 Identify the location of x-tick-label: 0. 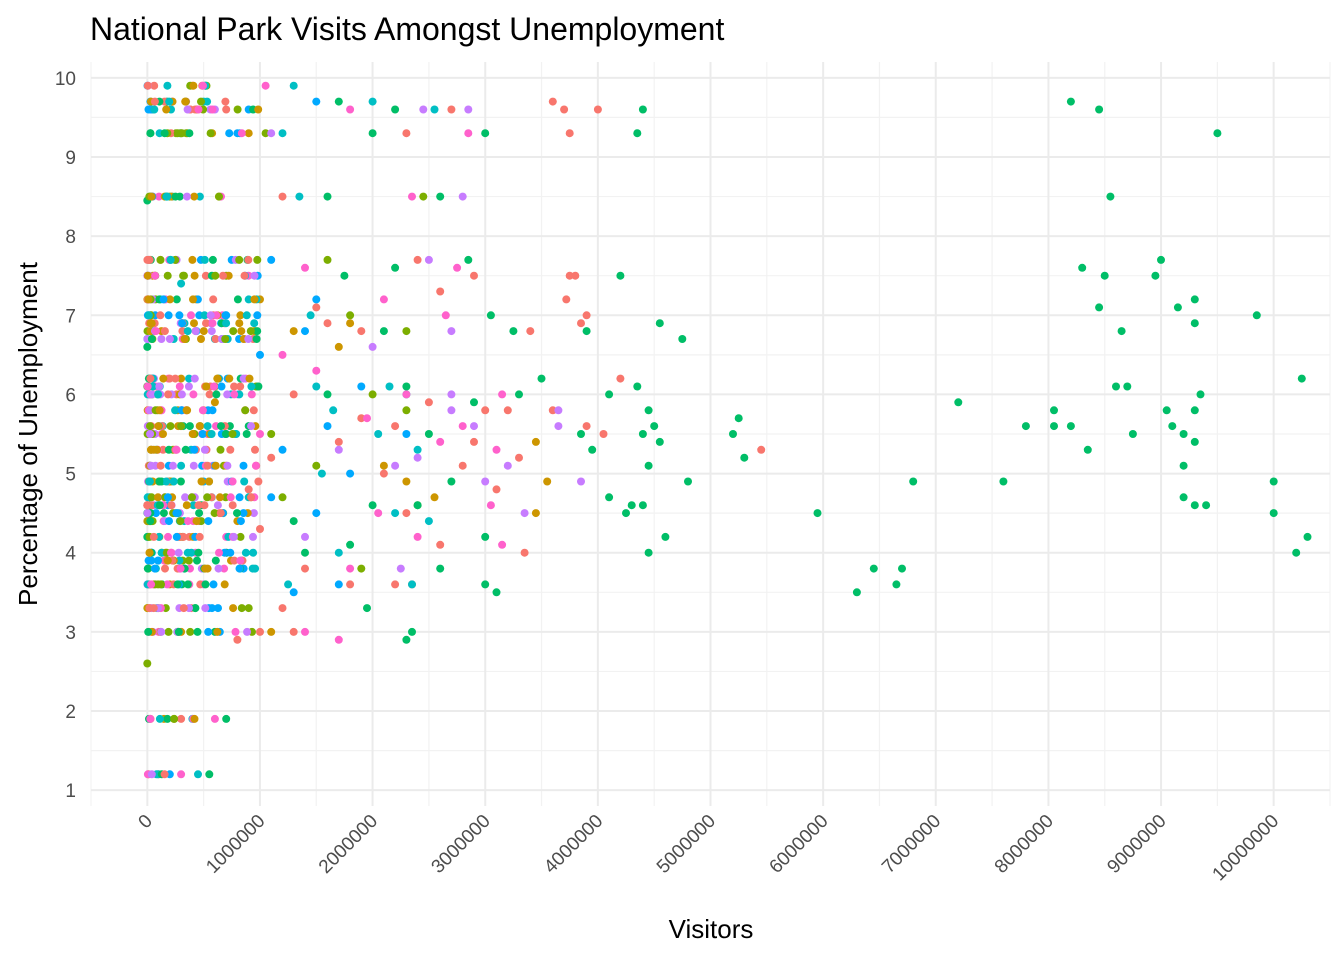
(146, 822).